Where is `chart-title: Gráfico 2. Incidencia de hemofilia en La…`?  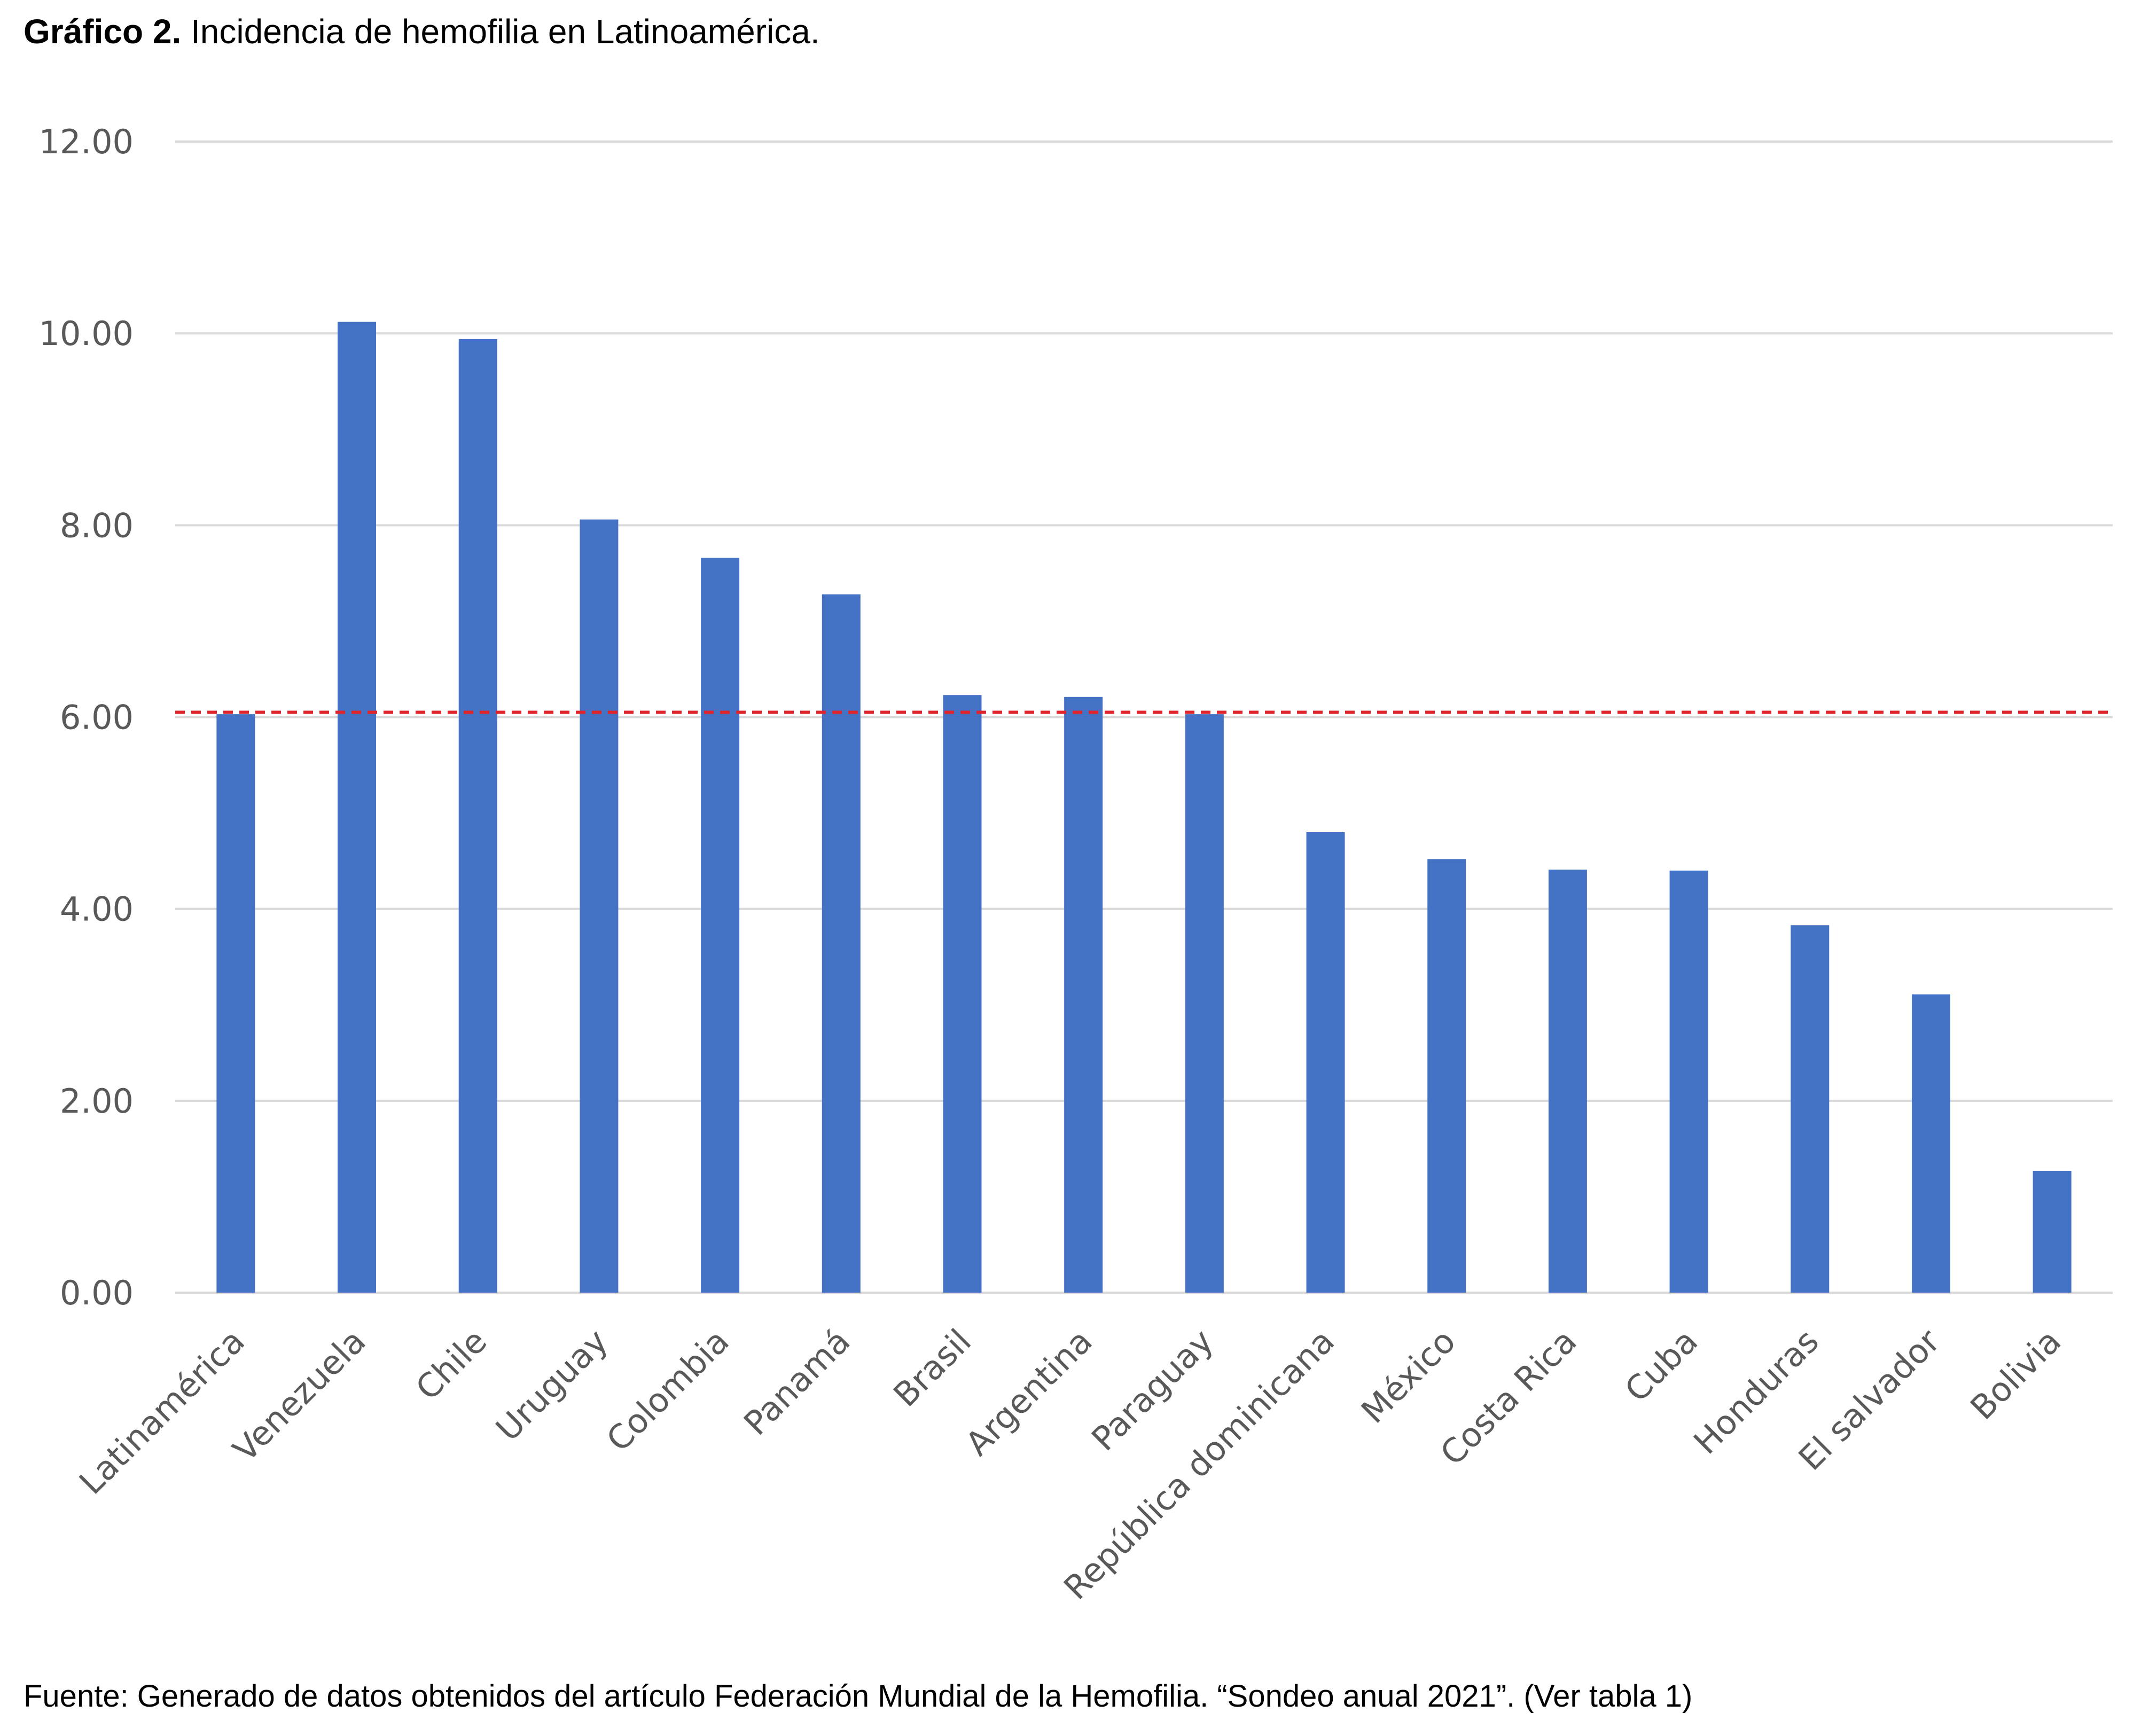
chart-title: Gráfico 2. Incidencia de hemofilia en La… is located at coordinates (422, 32).